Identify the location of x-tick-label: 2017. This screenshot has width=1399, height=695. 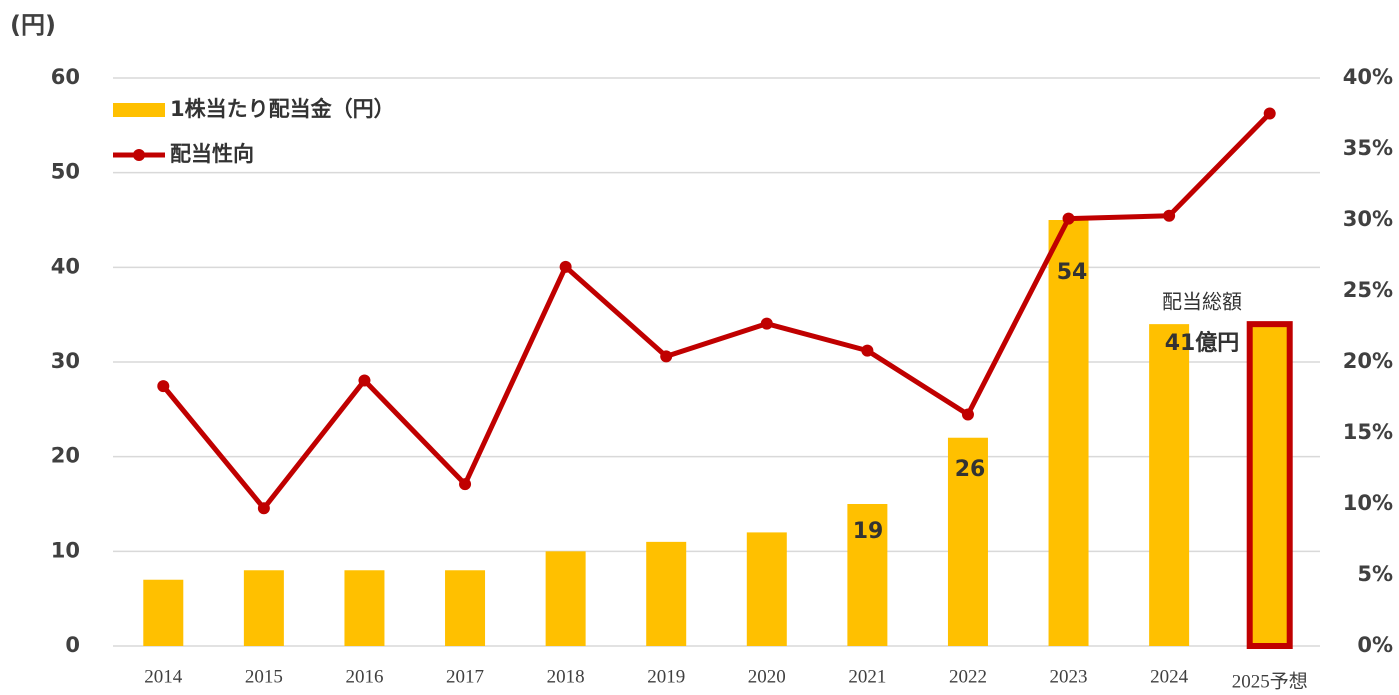
(465, 676).